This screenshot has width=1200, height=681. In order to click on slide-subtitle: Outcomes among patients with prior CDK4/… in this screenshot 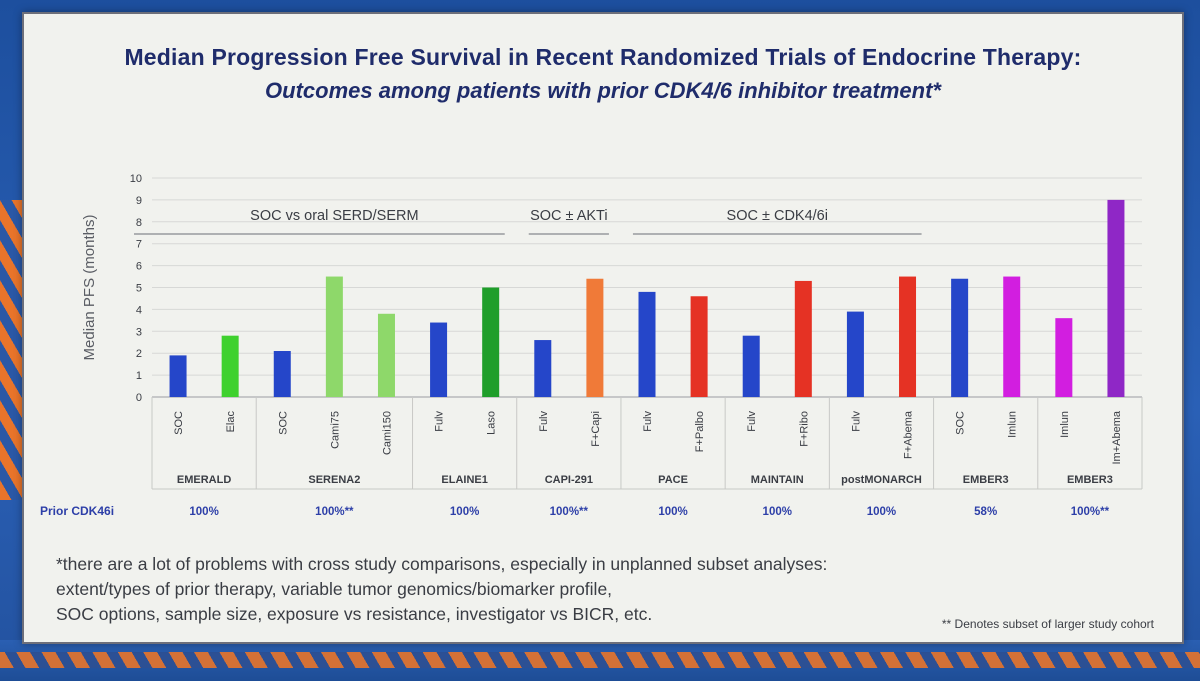, I will do `click(603, 90)`.